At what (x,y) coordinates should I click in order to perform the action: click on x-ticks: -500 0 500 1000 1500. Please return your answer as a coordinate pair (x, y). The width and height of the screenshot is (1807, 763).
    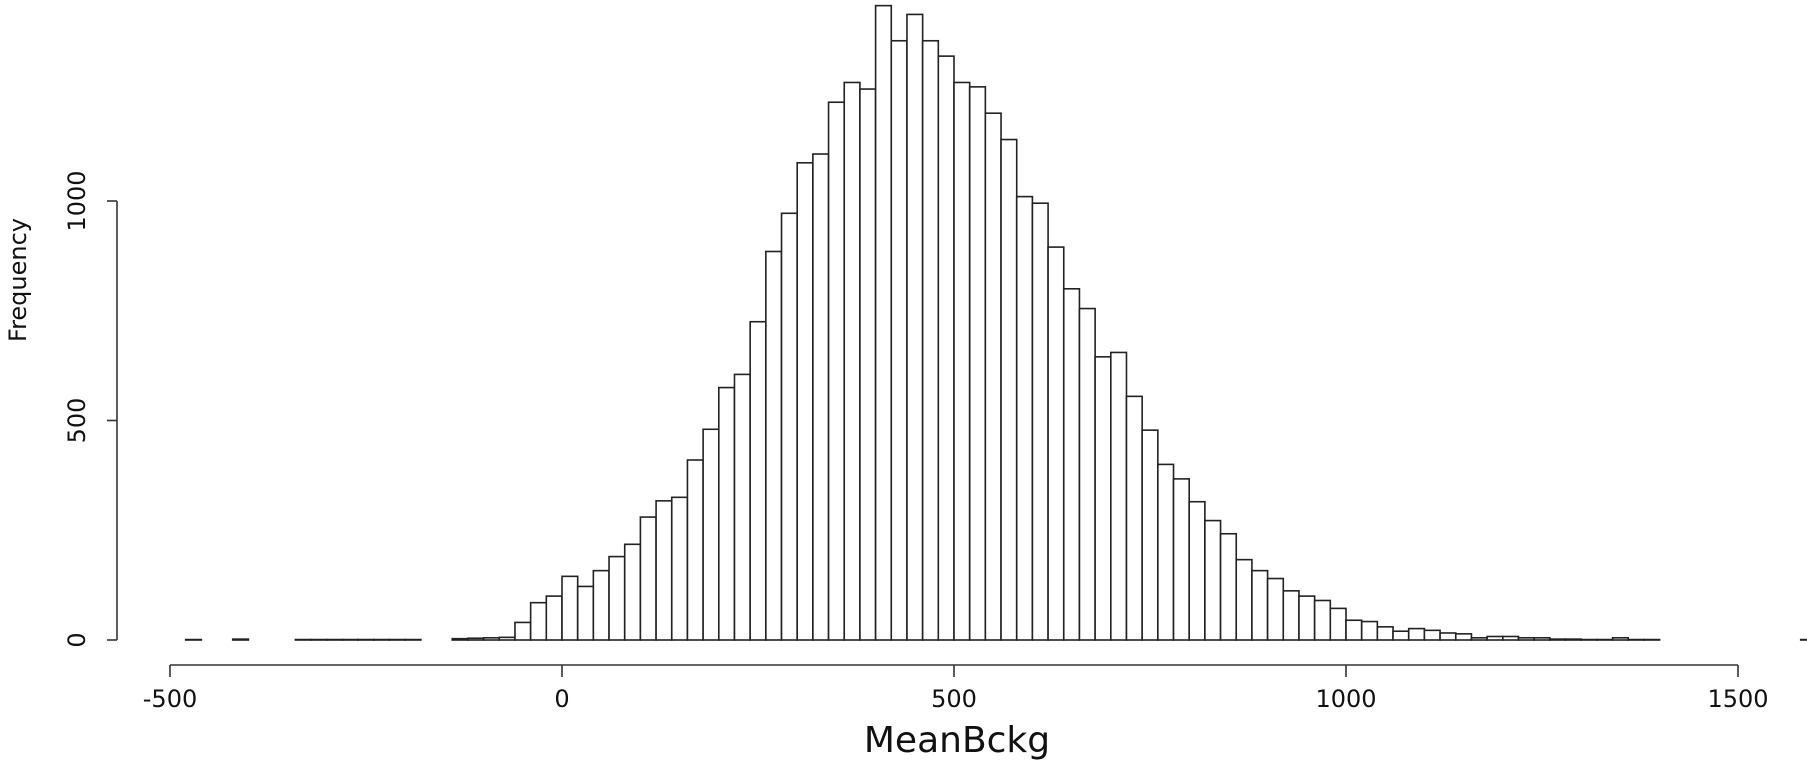
    Looking at the image, I should click on (956, 689).